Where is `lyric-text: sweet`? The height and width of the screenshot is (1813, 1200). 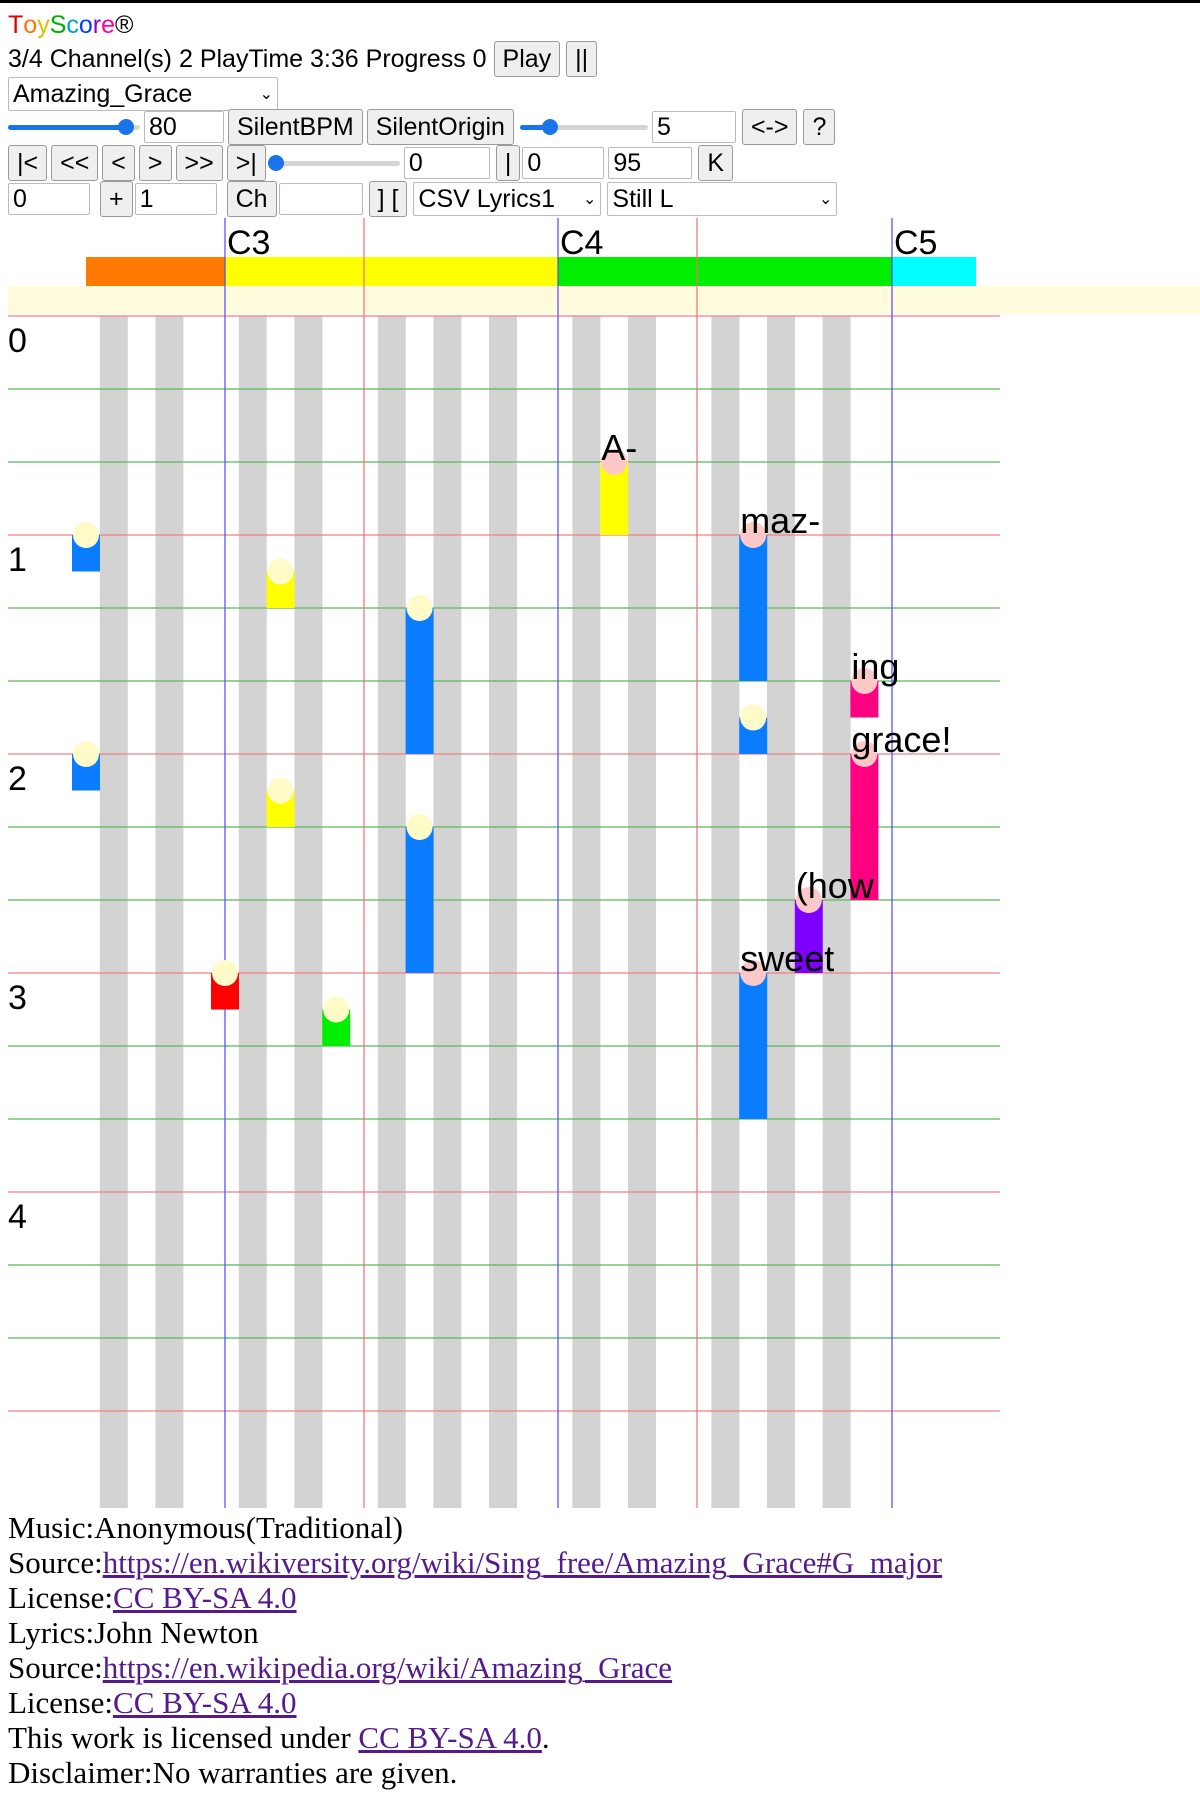 lyric-text: sweet is located at coordinates (787, 958).